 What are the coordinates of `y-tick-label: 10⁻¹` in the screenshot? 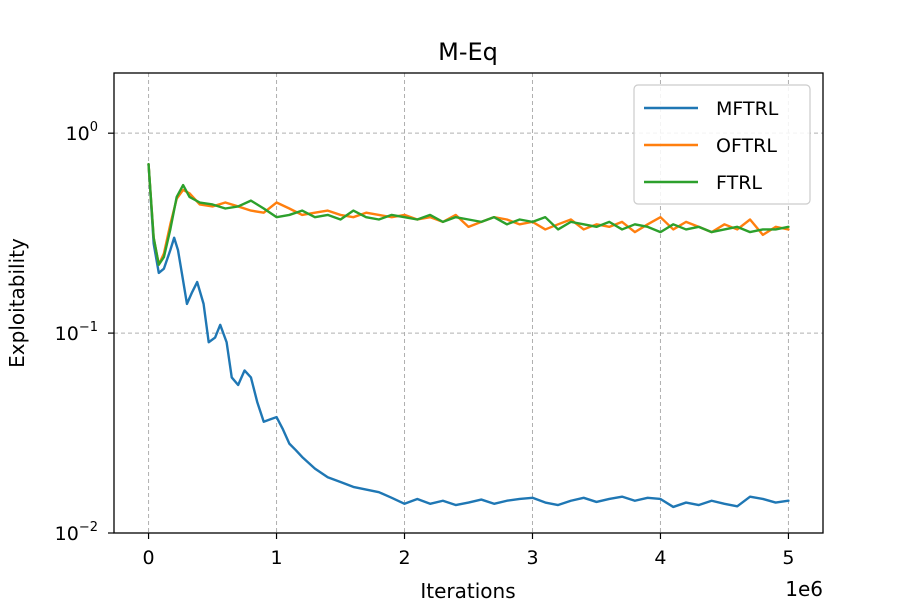 It's located at (76, 332).